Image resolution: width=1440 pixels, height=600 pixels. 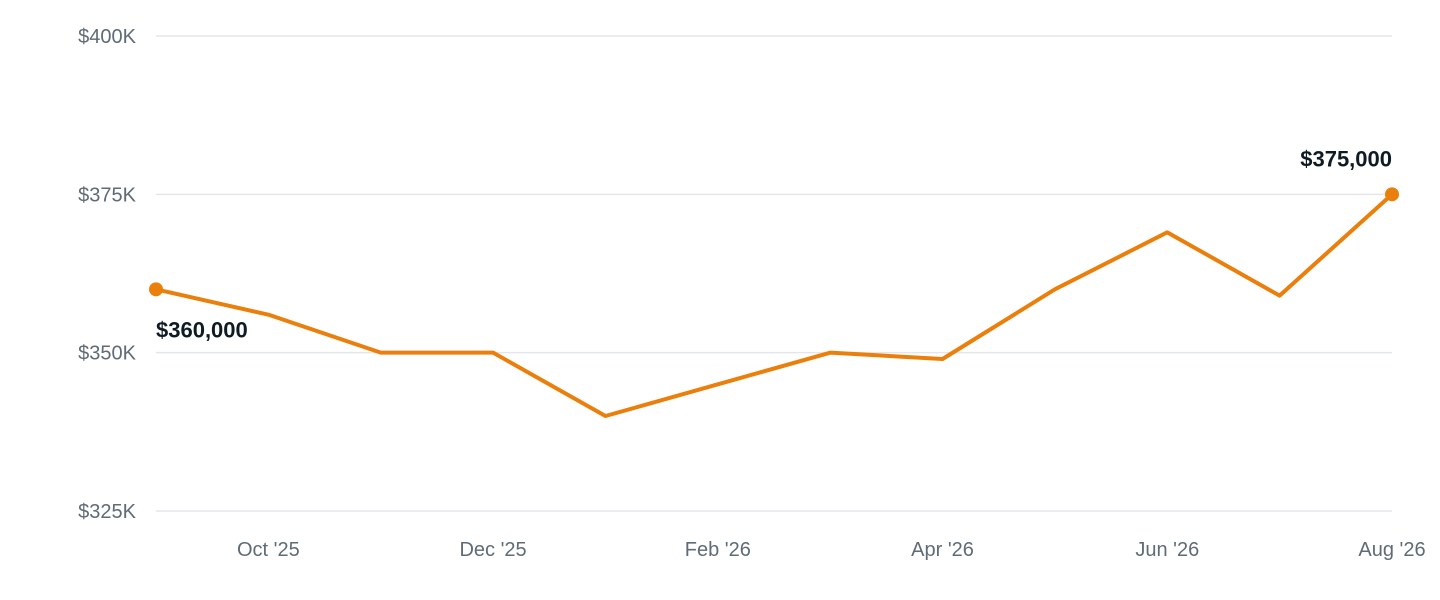 I want to click on x-tick-label: Dec '25, so click(x=492, y=550).